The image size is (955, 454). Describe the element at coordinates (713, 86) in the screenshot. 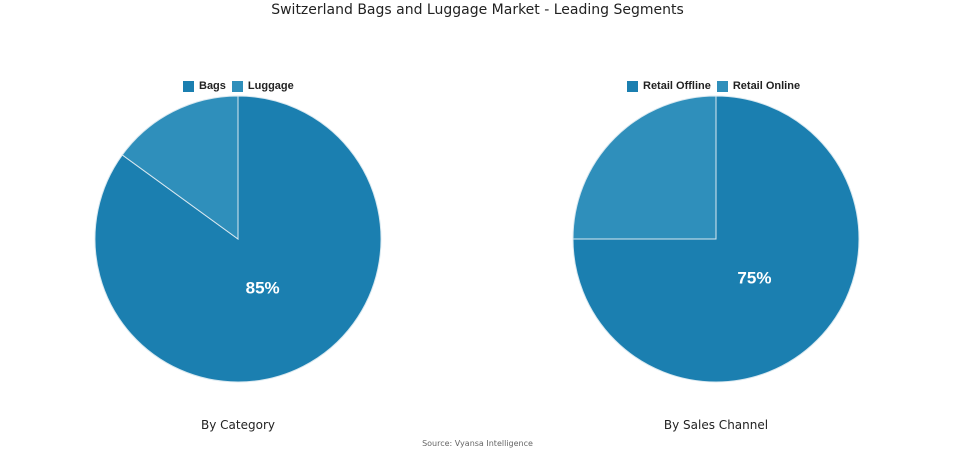

I see `legend-sales-channel: Retail Offline Retail Online` at that location.